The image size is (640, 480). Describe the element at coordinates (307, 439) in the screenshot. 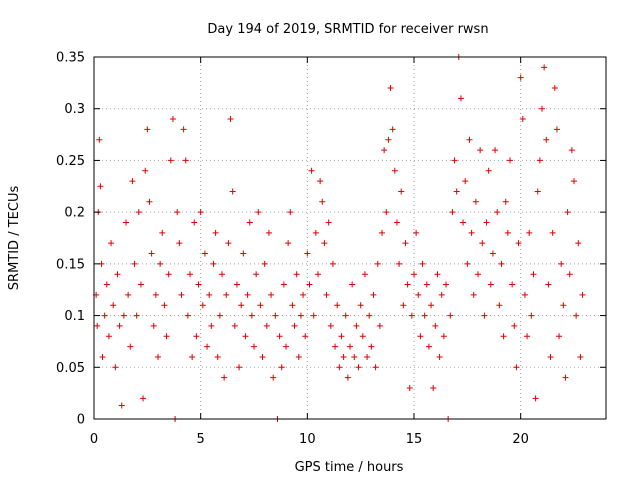

I see `x-tick-label: 10` at that location.